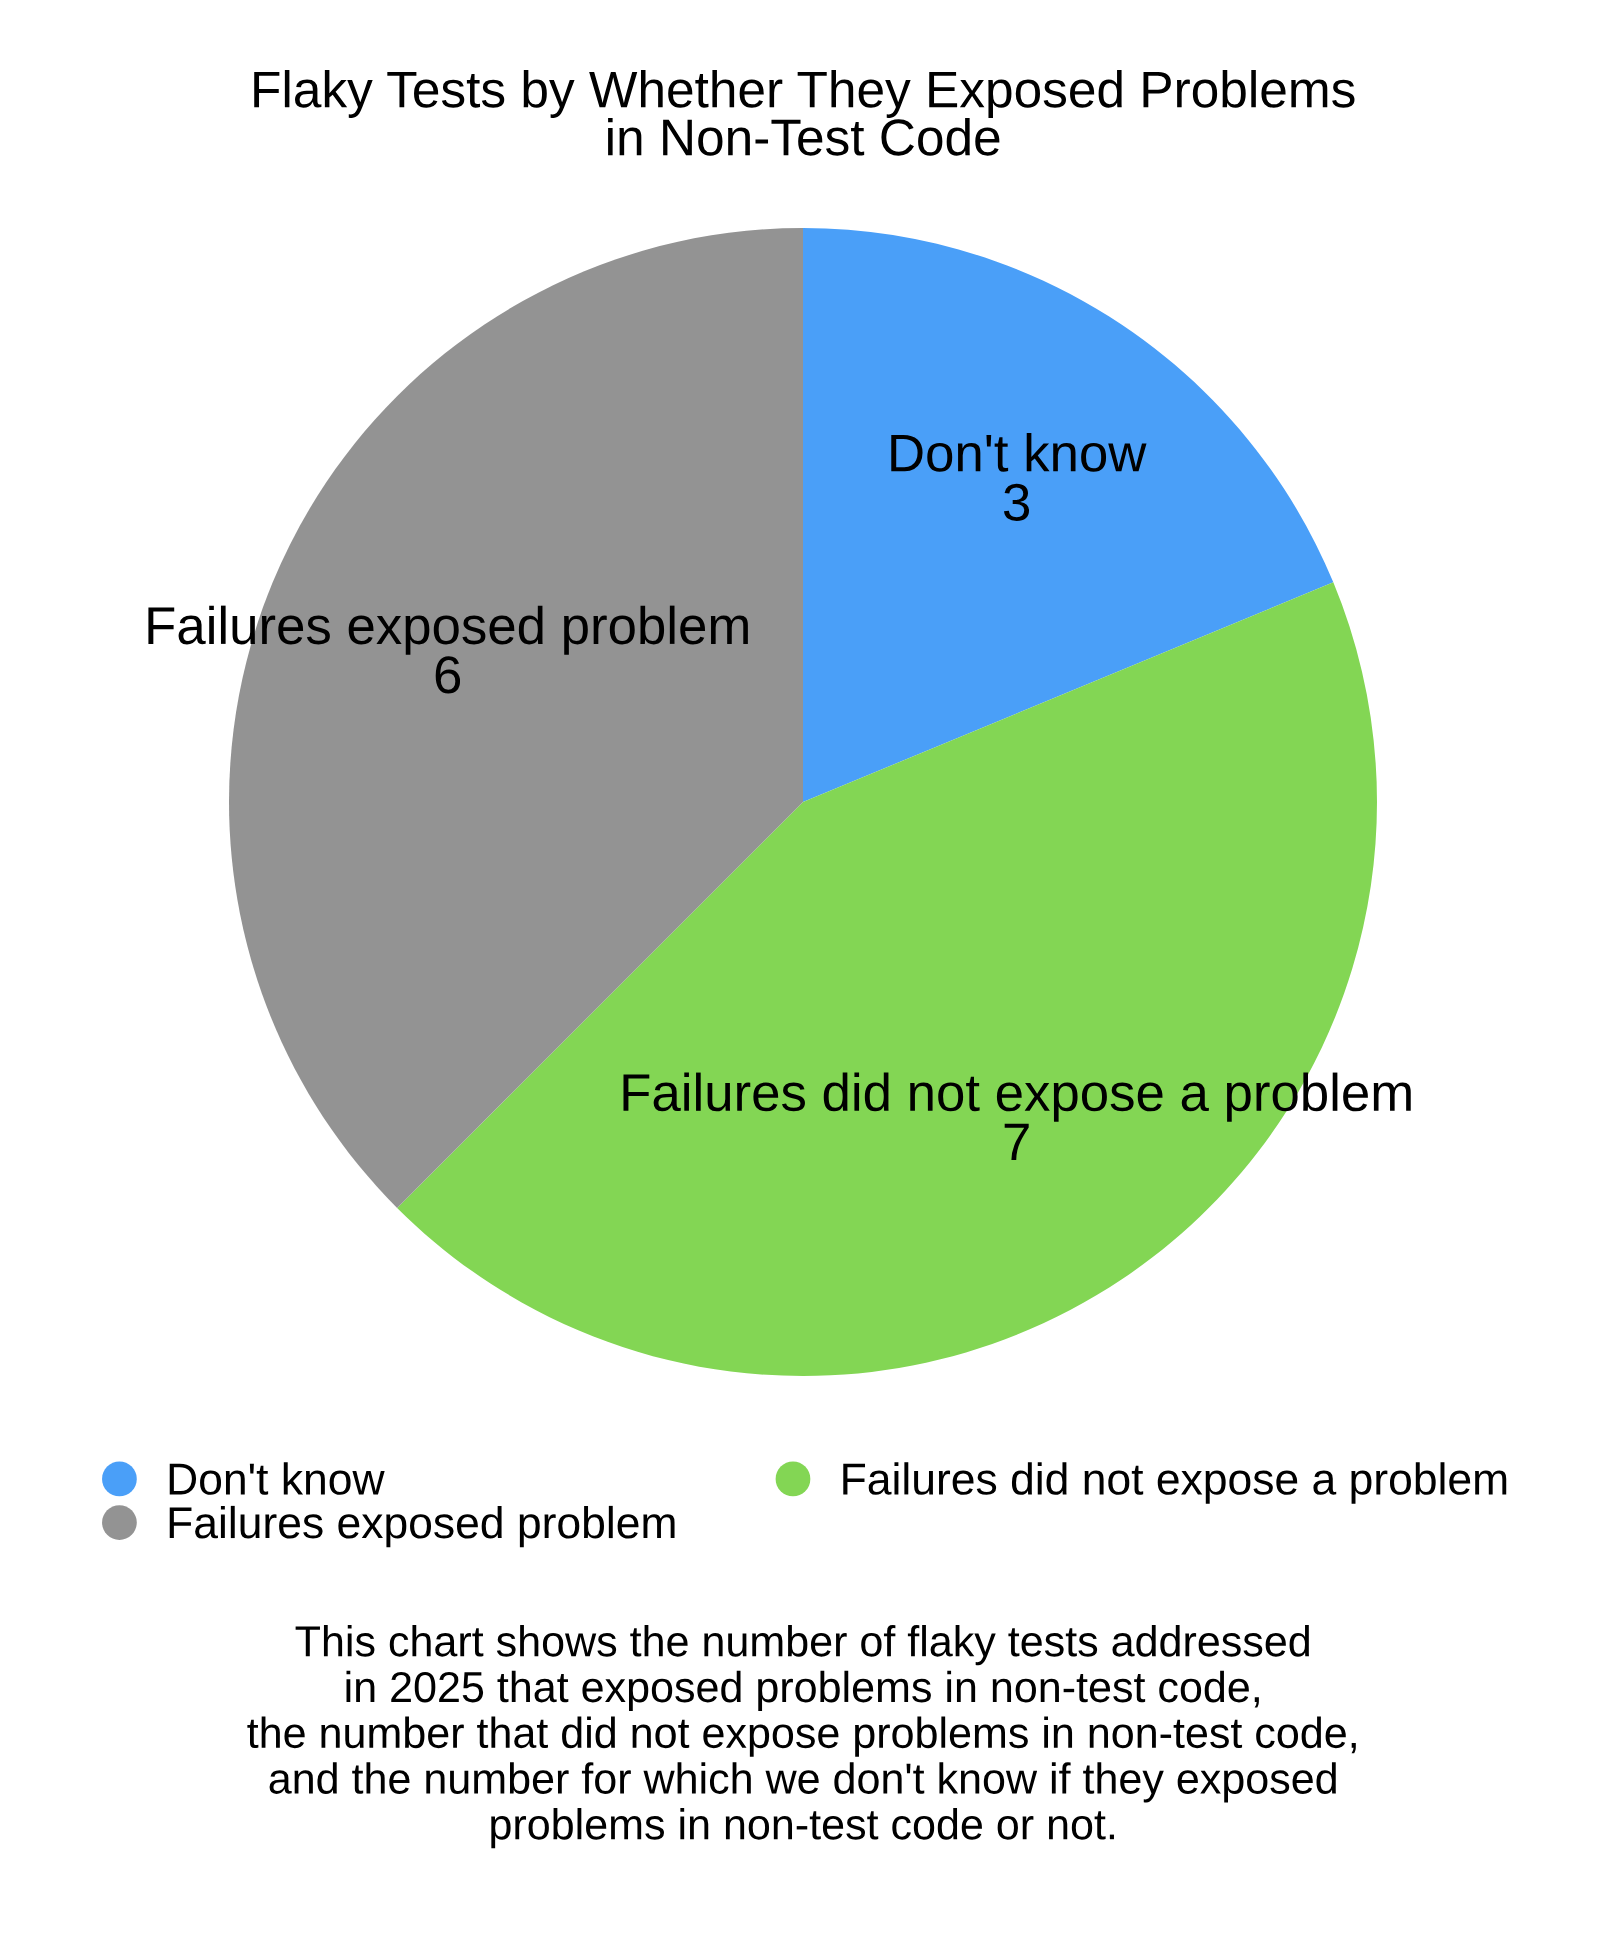 This screenshot has width=1616, height=1940. Describe the element at coordinates (1016, 1142) in the screenshot. I see `data-label: 7` at that location.